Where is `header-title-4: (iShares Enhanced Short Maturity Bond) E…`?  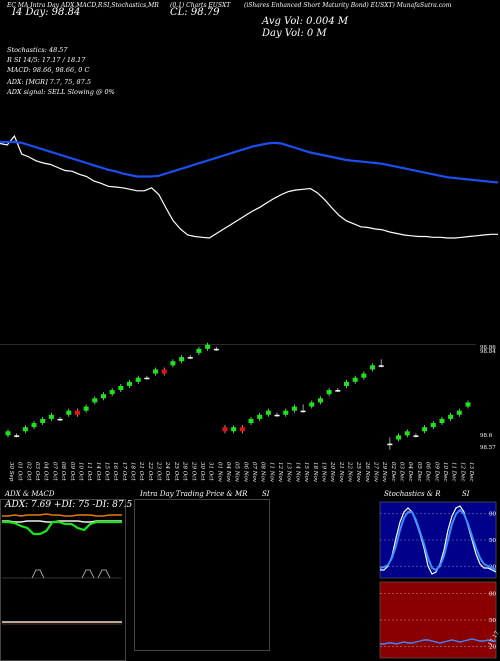
header-title-4: (iShares Enhanced Short Maturity Bond) E… is located at coordinates (348, 5).